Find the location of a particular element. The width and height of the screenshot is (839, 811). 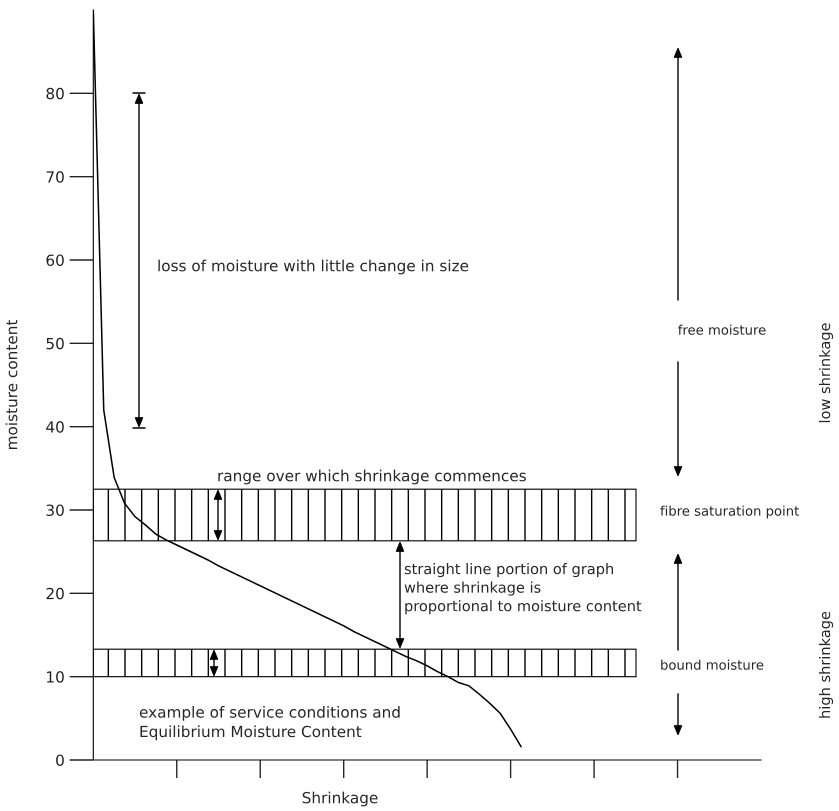

x-axis-title: Shrinkage is located at coordinates (340, 799).